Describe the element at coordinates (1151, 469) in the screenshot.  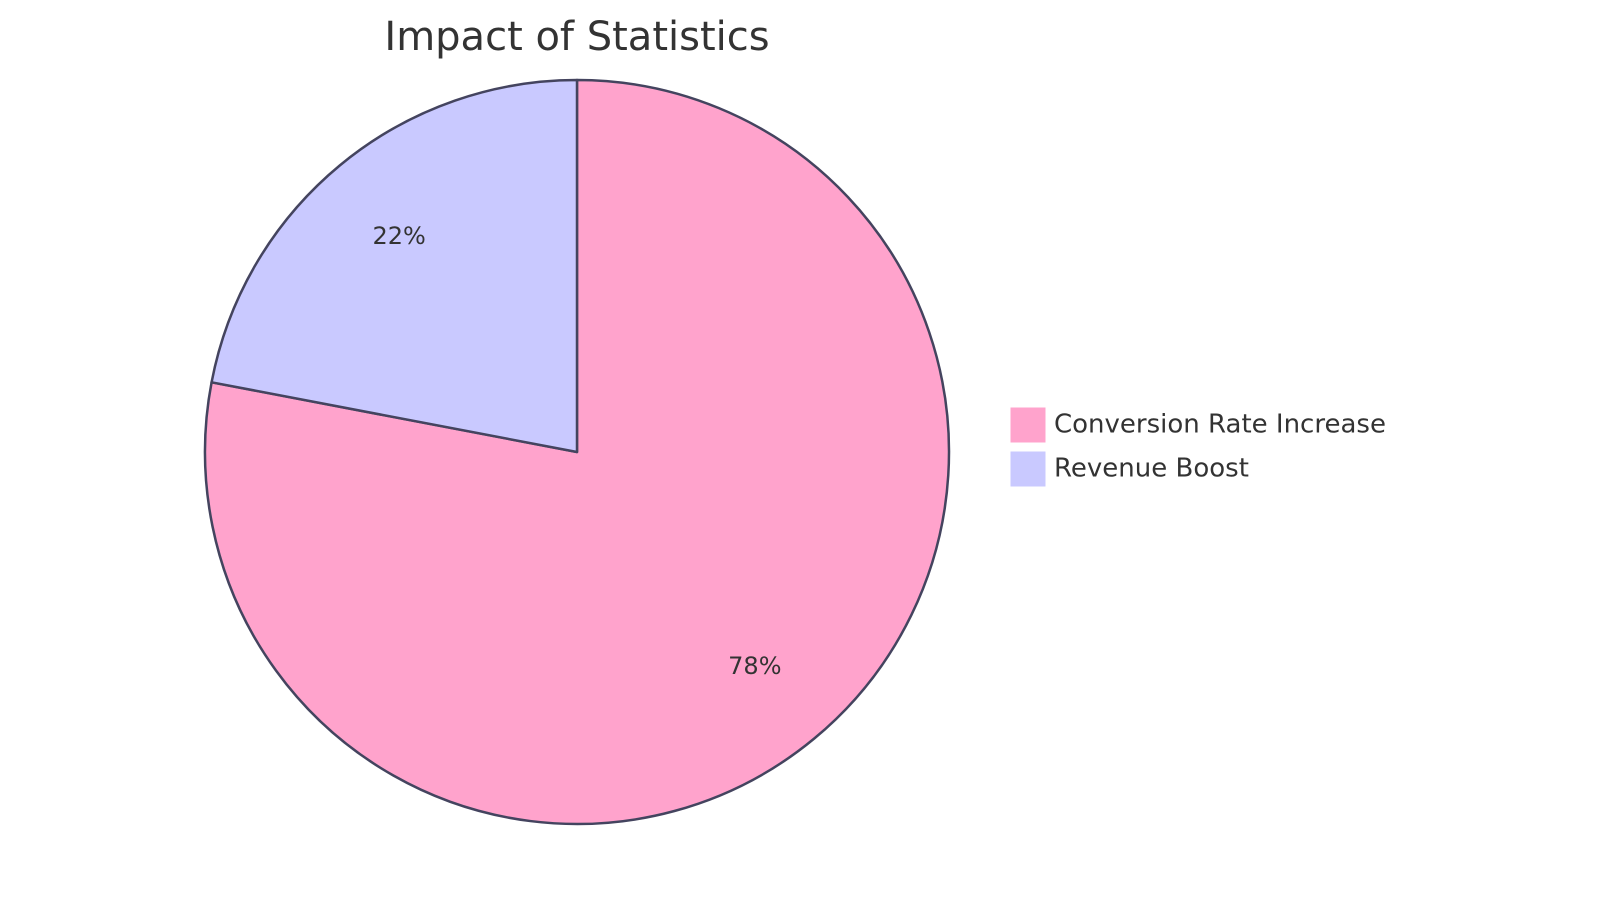
I see `legend-label-1: Revenue Boost` at that location.